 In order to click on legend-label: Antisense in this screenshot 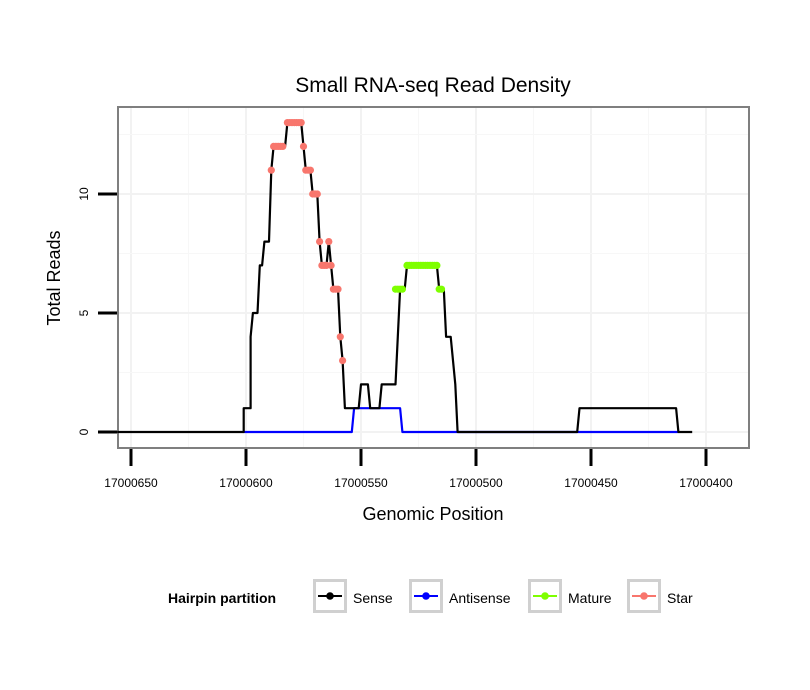, I will do `click(480, 598)`.